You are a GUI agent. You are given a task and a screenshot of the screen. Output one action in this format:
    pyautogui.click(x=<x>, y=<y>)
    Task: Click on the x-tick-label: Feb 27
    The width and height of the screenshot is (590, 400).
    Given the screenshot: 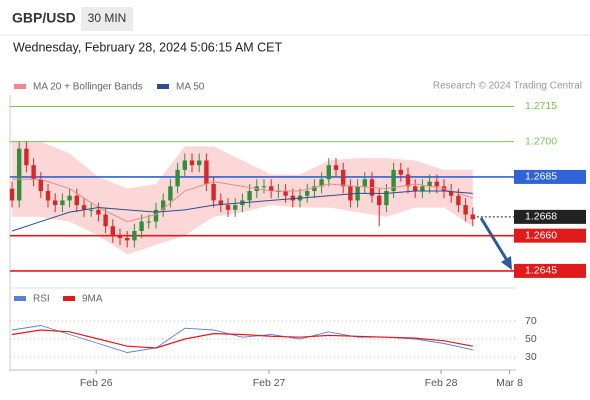 What is the action you would take?
    pyautogui.click(x=269, y=383)
    